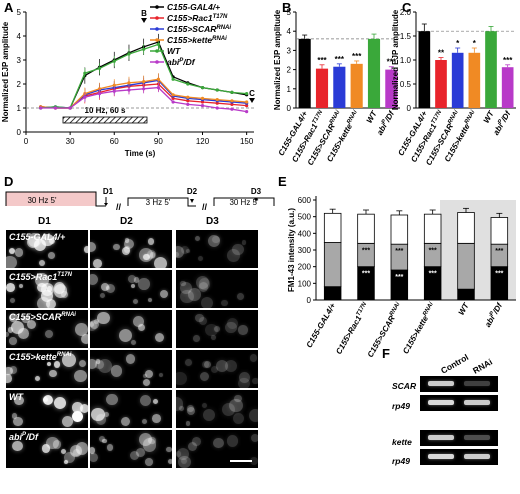 Image resolution: width=520 pixels, height=494 pixels. What do you see at coordinates (42, 317) in the screenshot?
I see `microscopy-row-label: C155>SCARRNAi` at bounding box center [42, 317].